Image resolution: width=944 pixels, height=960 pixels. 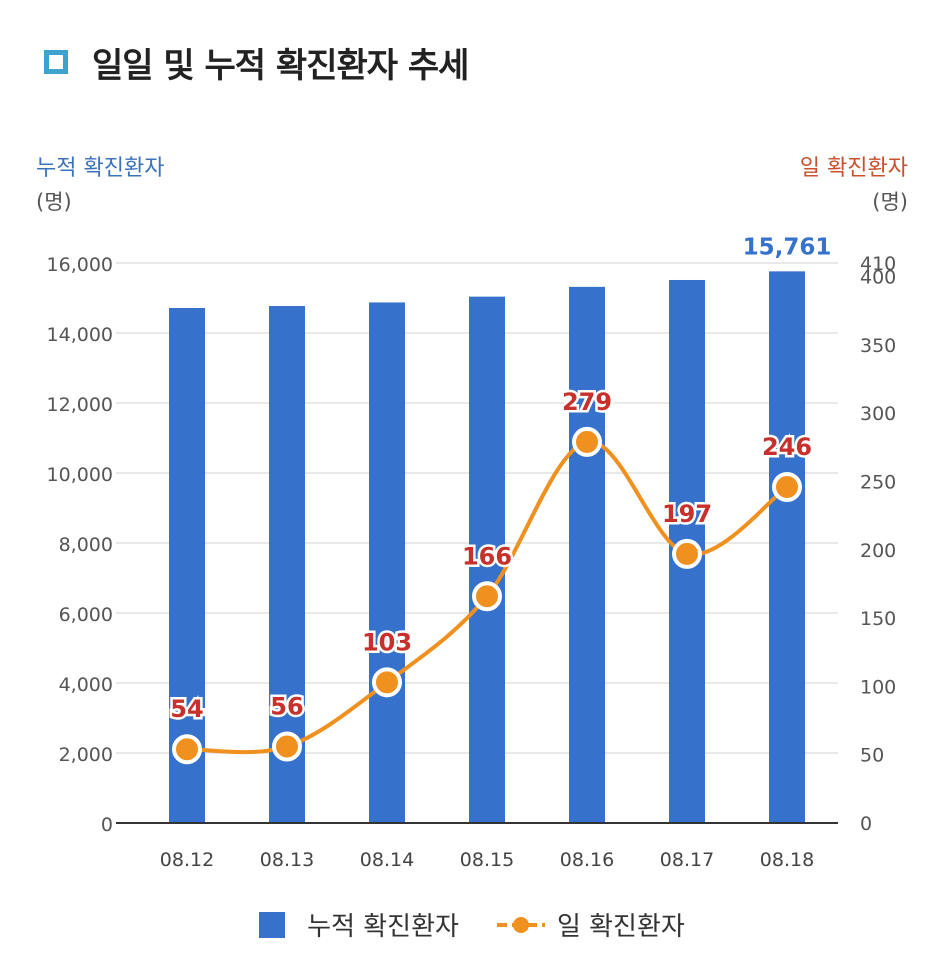 What do you see at coordinates (687, 860) in the screenshot?
I see `x-tick-label: 08.17` at bounding box center [687, 860].